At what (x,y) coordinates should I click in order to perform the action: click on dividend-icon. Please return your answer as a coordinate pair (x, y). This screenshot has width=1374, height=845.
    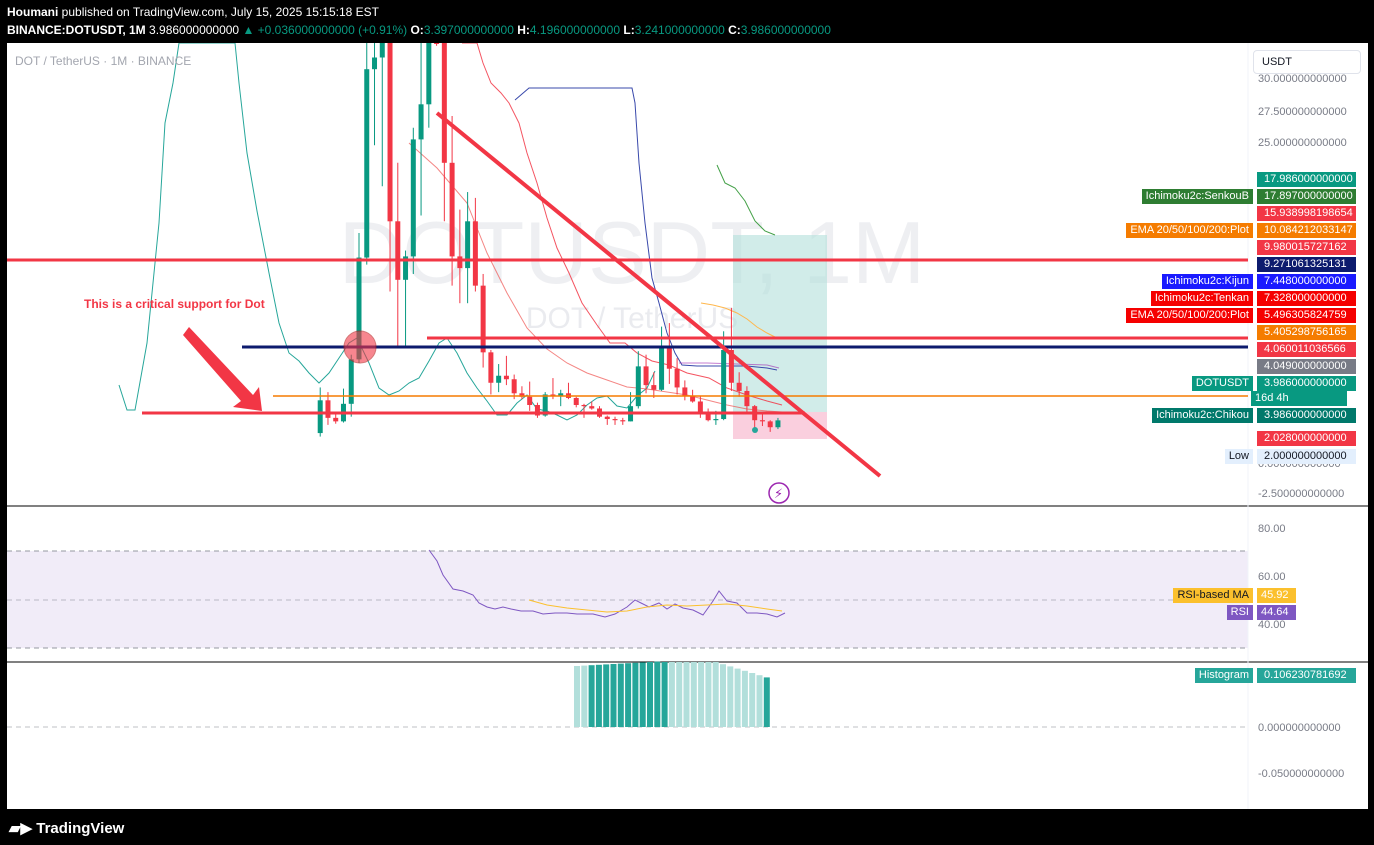
    Looking at the image, I should click on (779, 493).